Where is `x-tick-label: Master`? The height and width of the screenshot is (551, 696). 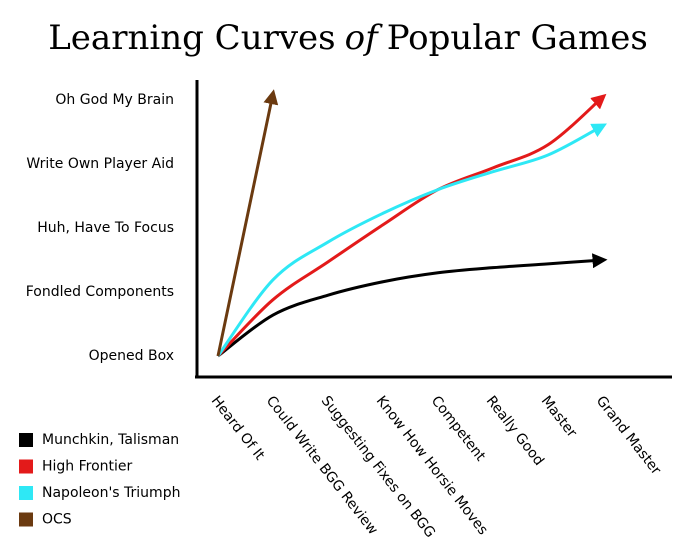
x-tick-label: Master is located at coordinates (559, 417).